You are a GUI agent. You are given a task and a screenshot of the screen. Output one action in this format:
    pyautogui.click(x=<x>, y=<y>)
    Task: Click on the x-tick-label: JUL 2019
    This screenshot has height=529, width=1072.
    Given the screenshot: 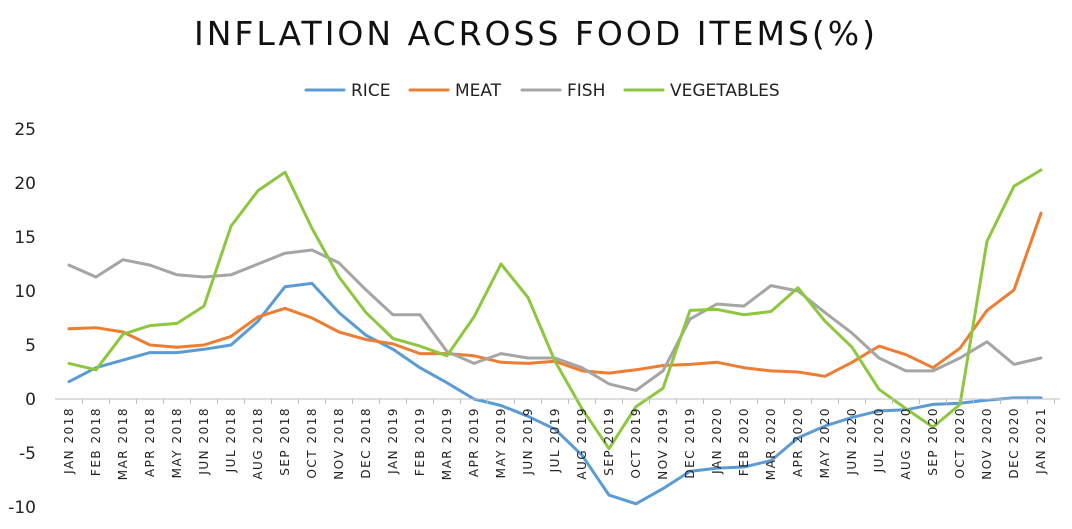 What is the action you would take?
    pyautogui.click(x=555, y=440)
    